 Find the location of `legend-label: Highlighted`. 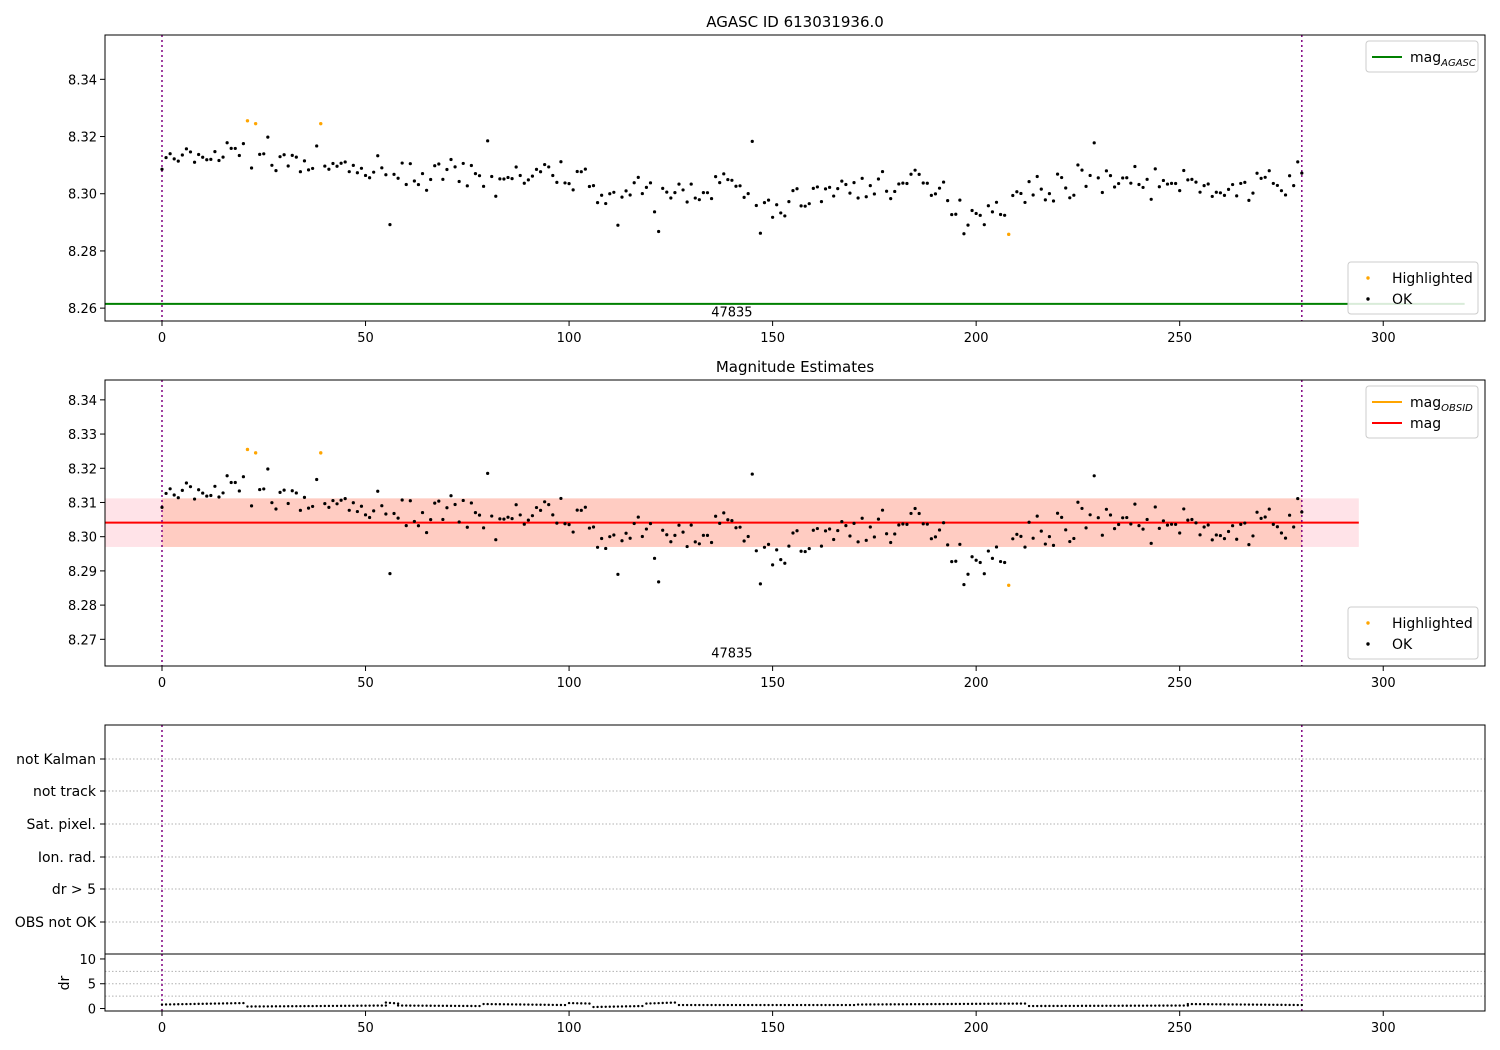

legend-label: Highlighted is located at coordinates (1432, 624).